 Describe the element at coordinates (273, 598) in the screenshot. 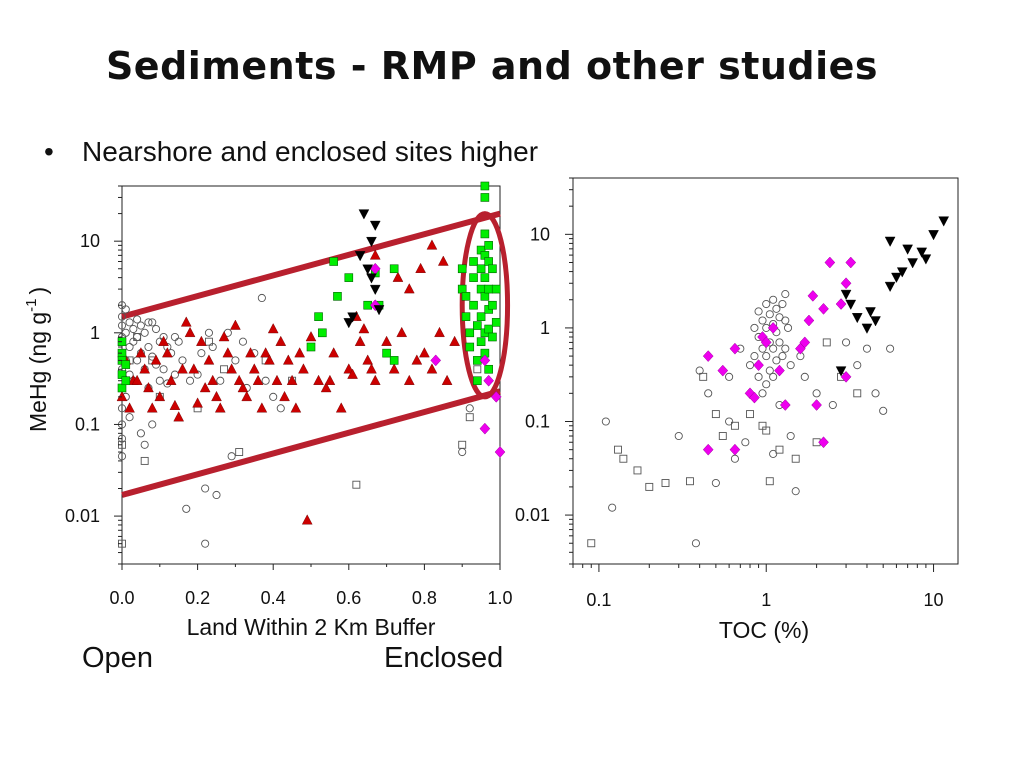

I see `left-x-tick-label-2: 0.4` at that location.